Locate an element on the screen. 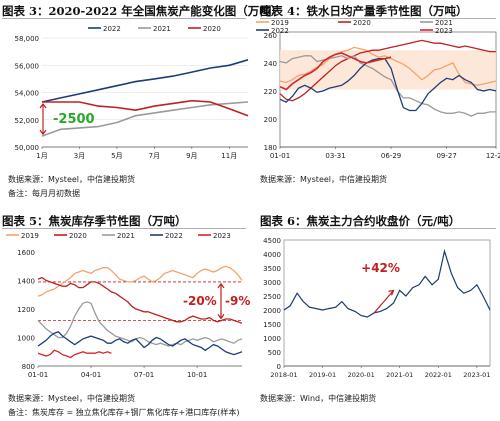 The width and height of the screenshot is (500, 421). chart5-legend-label-1: 2020 is located at coordinates (78, 236).